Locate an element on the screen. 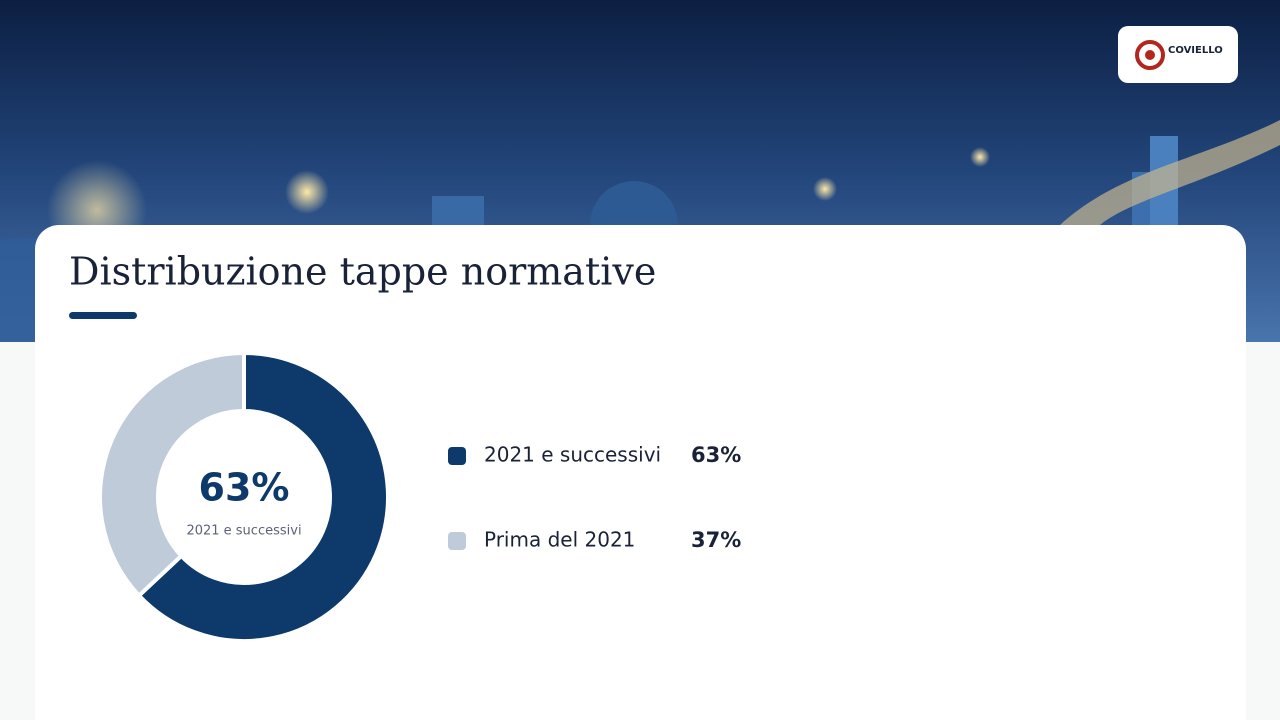 The height and width of the screenshot is (720, 1280). center-caption: 2021 e successivi is located at coordinates (243, 531).